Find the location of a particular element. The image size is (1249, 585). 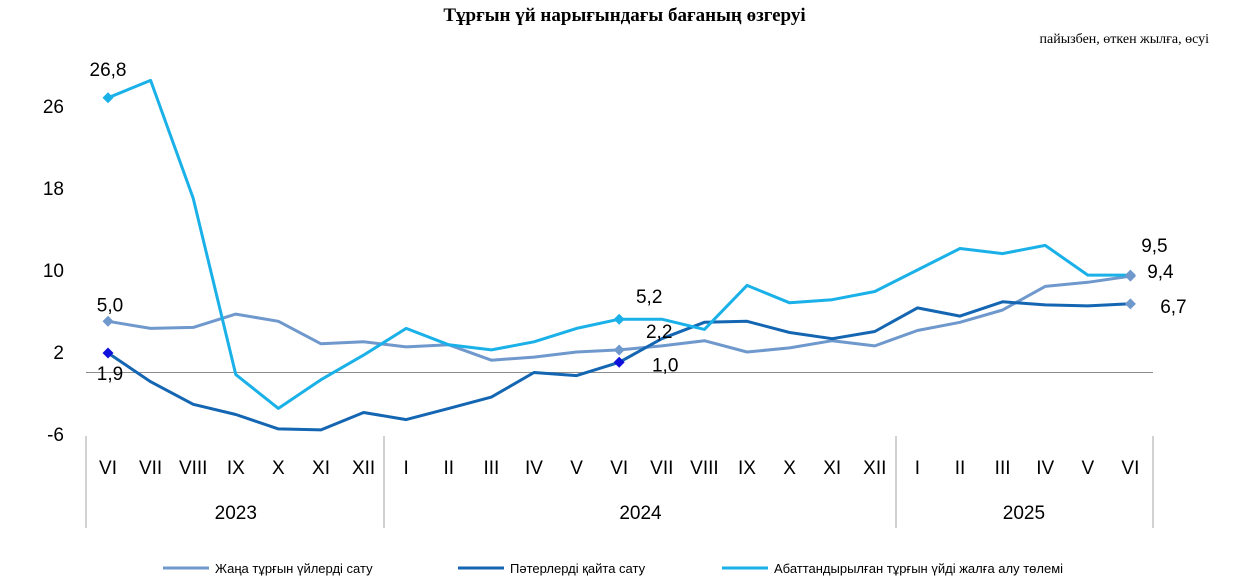

data-label: 5,2 is located at coordinates (649, 297).